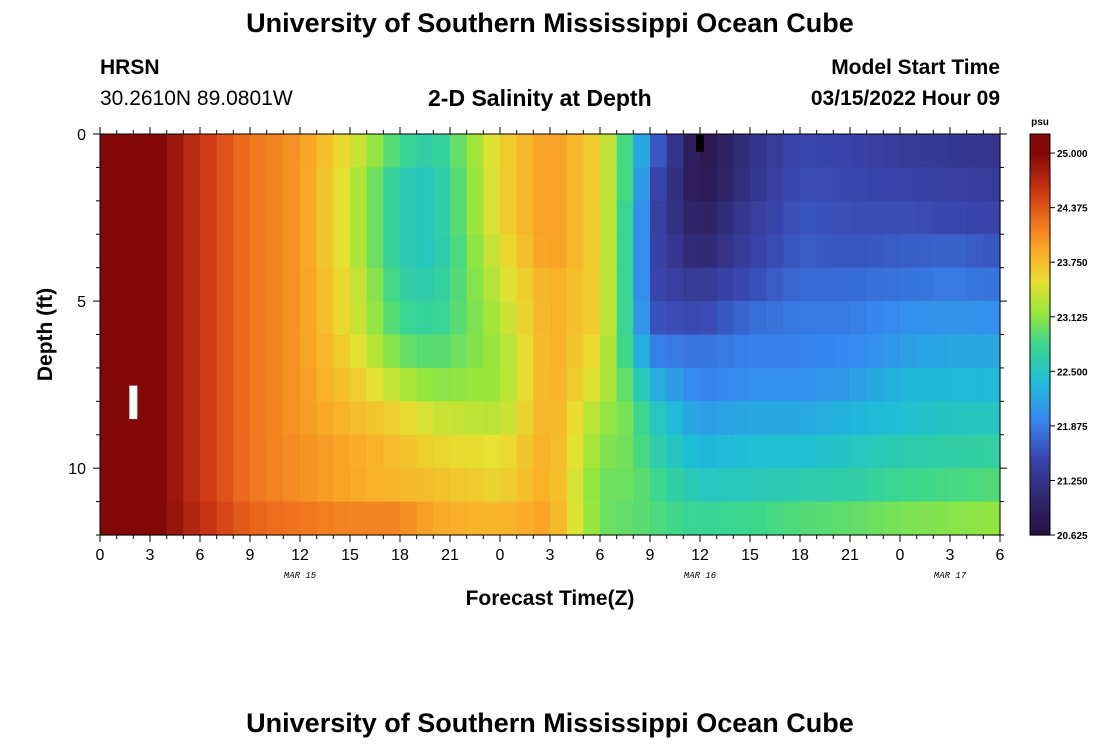 The image size is (1100, 750). What do you see at coordinates (750, 555) in the screenshot?
I see `x-tick-label: 15` at bounding box center [750, 555].